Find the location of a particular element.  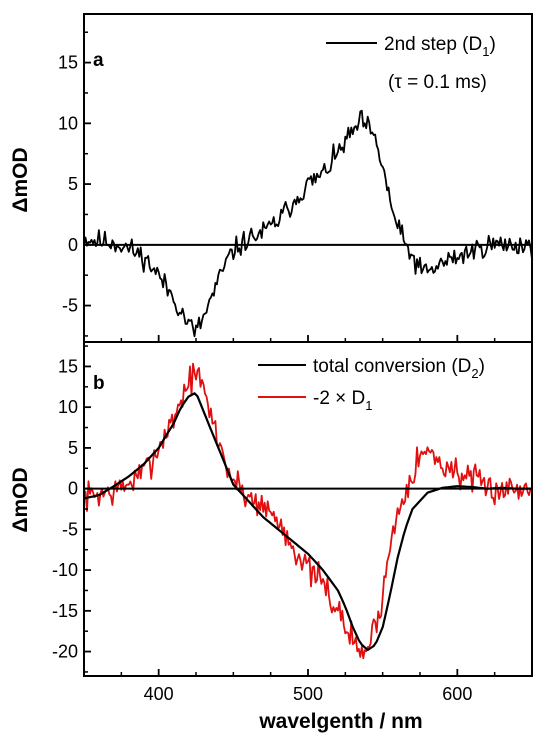

y-tick-label: -20 is located at coordinates (65, 652).